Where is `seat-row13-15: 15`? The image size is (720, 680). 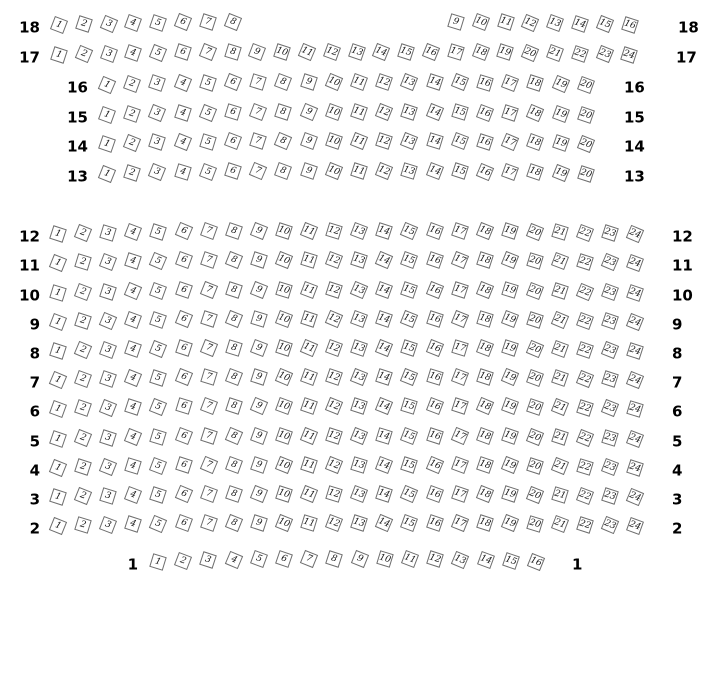 seat-row13-15: 15 is located at coordinates (459, 171).